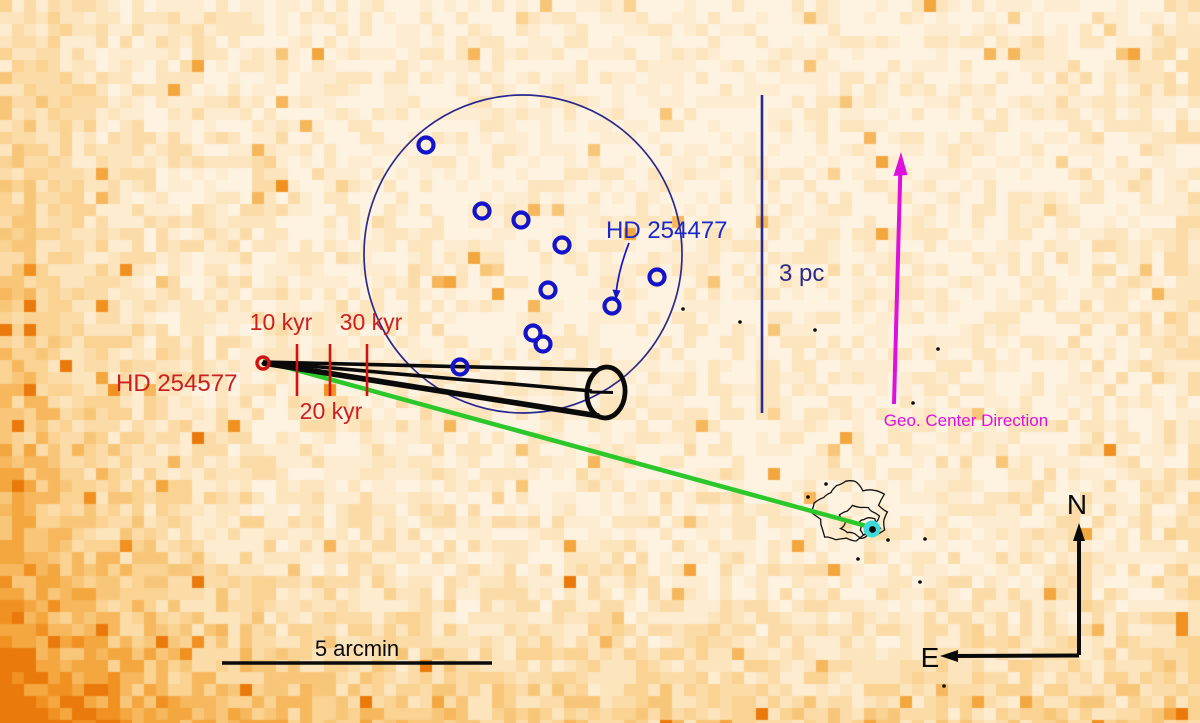 This screenshot has height=723, width=1200. I want to click on runaway-star-label: HD 254577, so click(176, 383).